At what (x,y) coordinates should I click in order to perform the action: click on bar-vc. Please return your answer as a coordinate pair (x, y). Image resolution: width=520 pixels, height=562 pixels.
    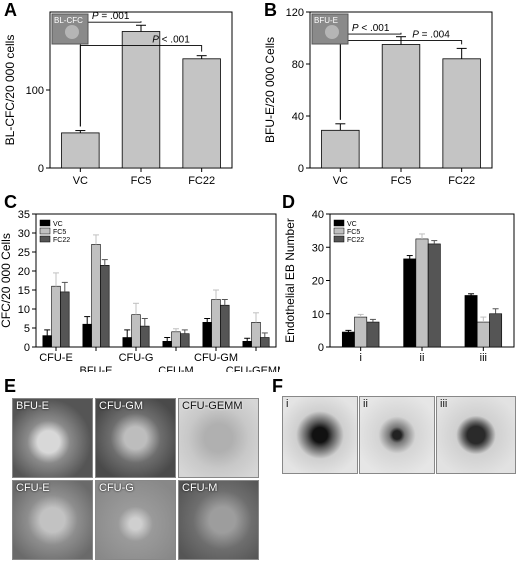
    Looking at the image, I should click on (80, 150).